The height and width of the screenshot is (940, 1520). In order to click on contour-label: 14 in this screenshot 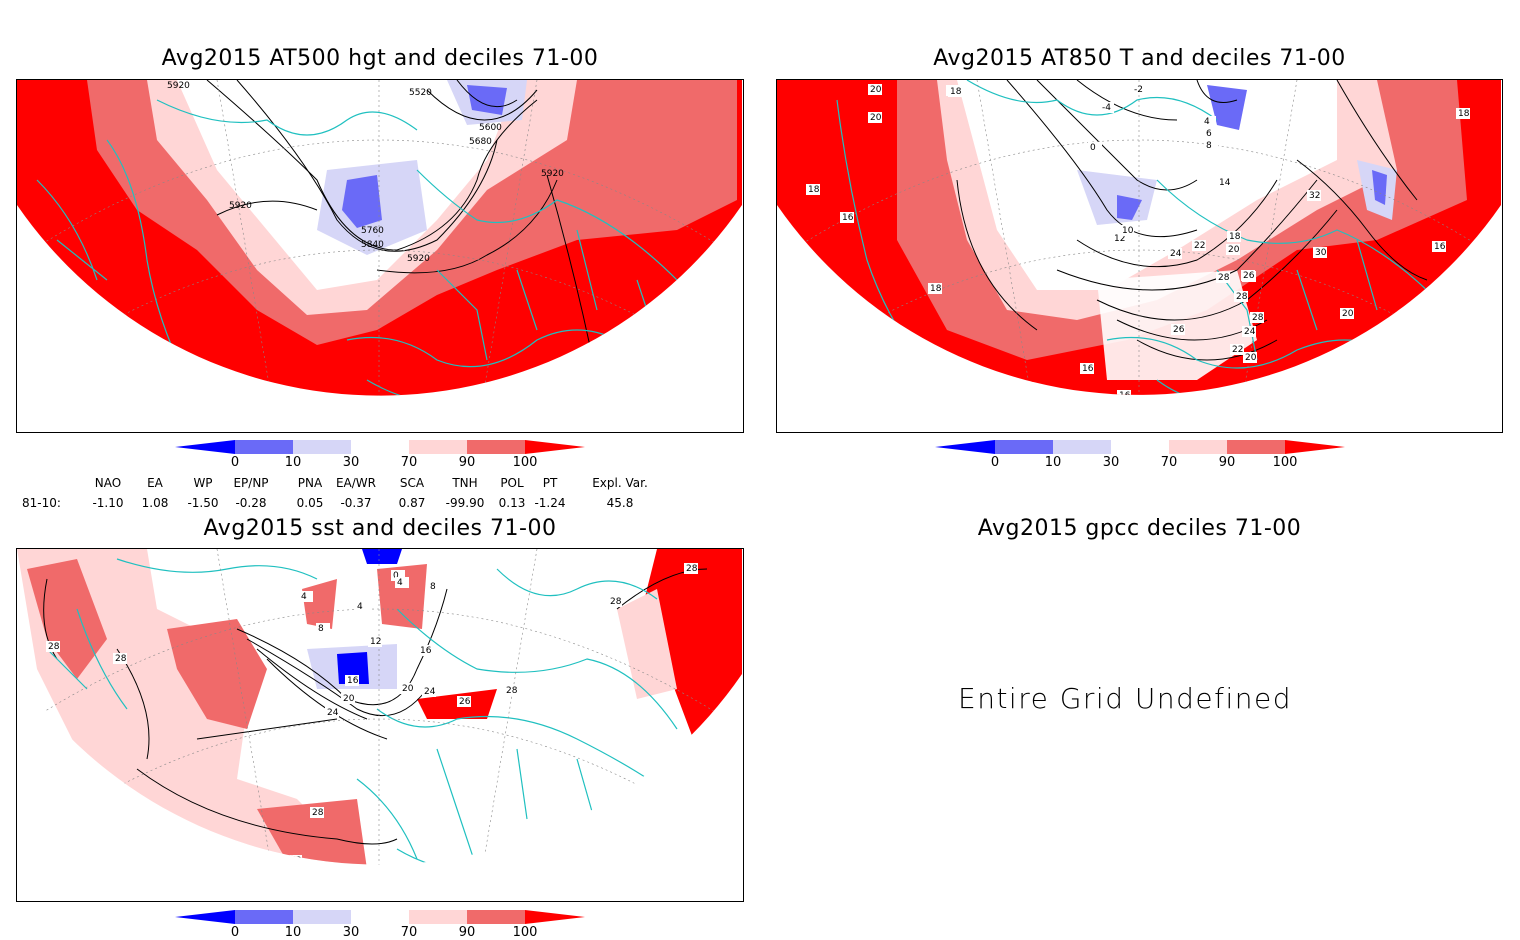, I will do `click(1225, 183)`.